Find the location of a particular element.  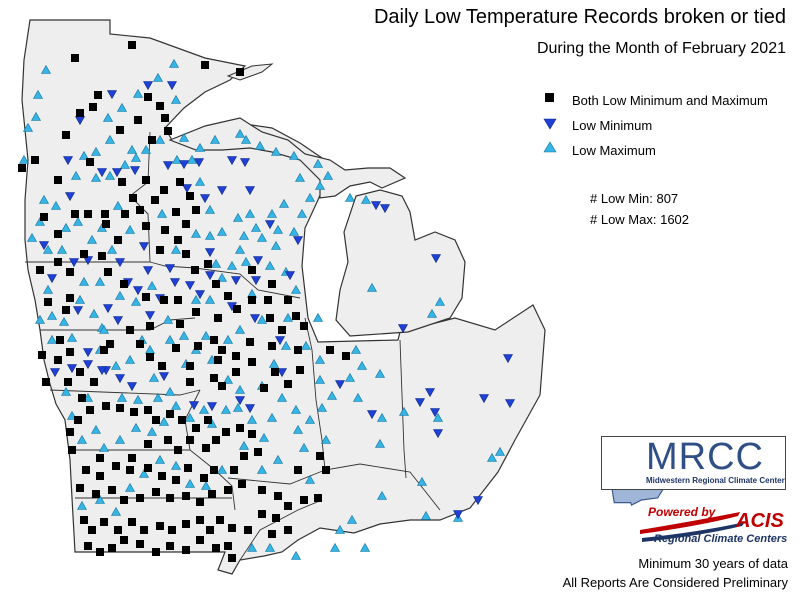

mrcc-logo: MRCC Midwestern Regional Climate Center is located at coordinates (693, 463).